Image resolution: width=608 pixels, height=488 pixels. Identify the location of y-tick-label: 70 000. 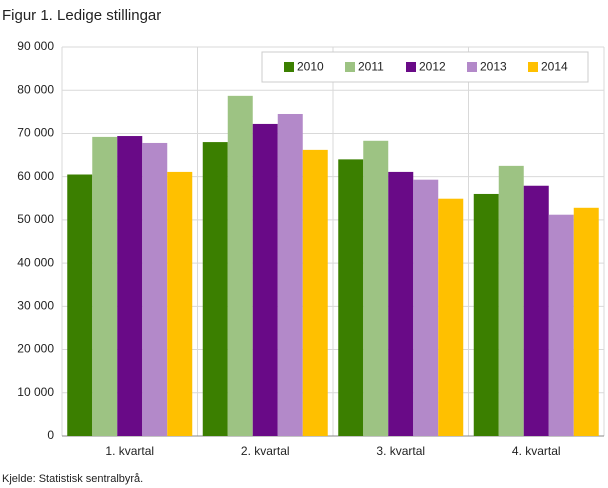
(35, 133).